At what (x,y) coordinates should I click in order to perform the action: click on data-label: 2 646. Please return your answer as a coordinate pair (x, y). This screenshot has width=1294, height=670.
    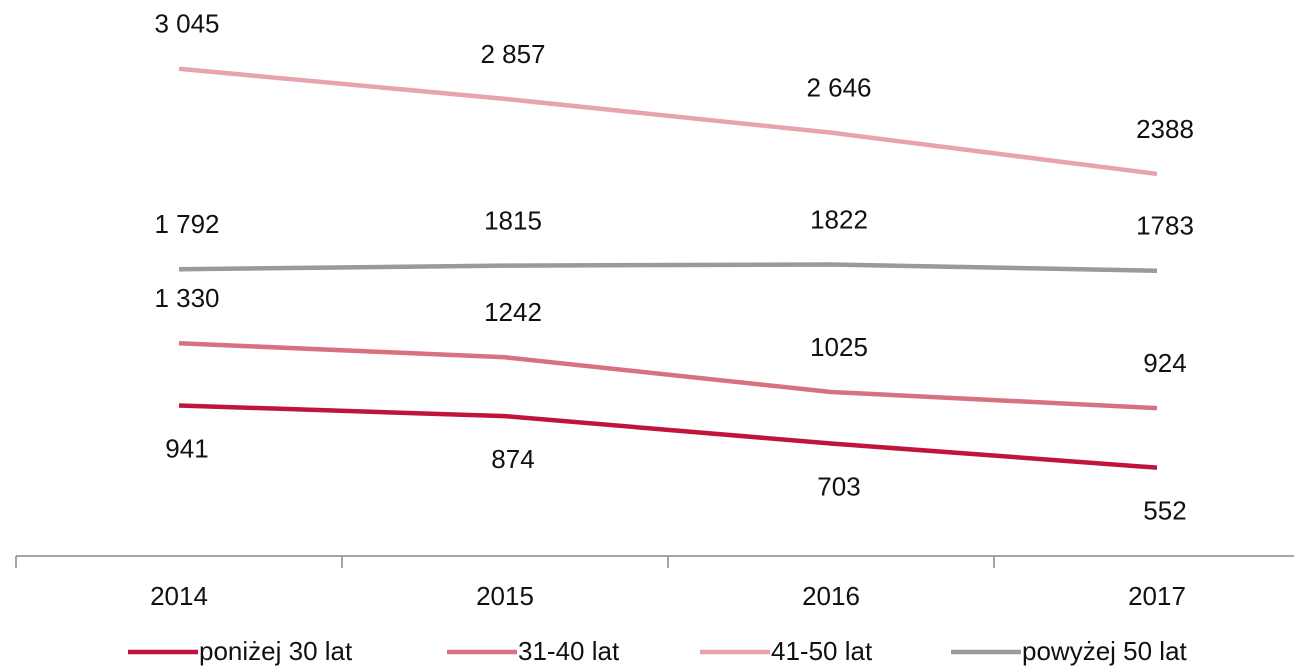
    Looking at the image, I should click on (838, 88).